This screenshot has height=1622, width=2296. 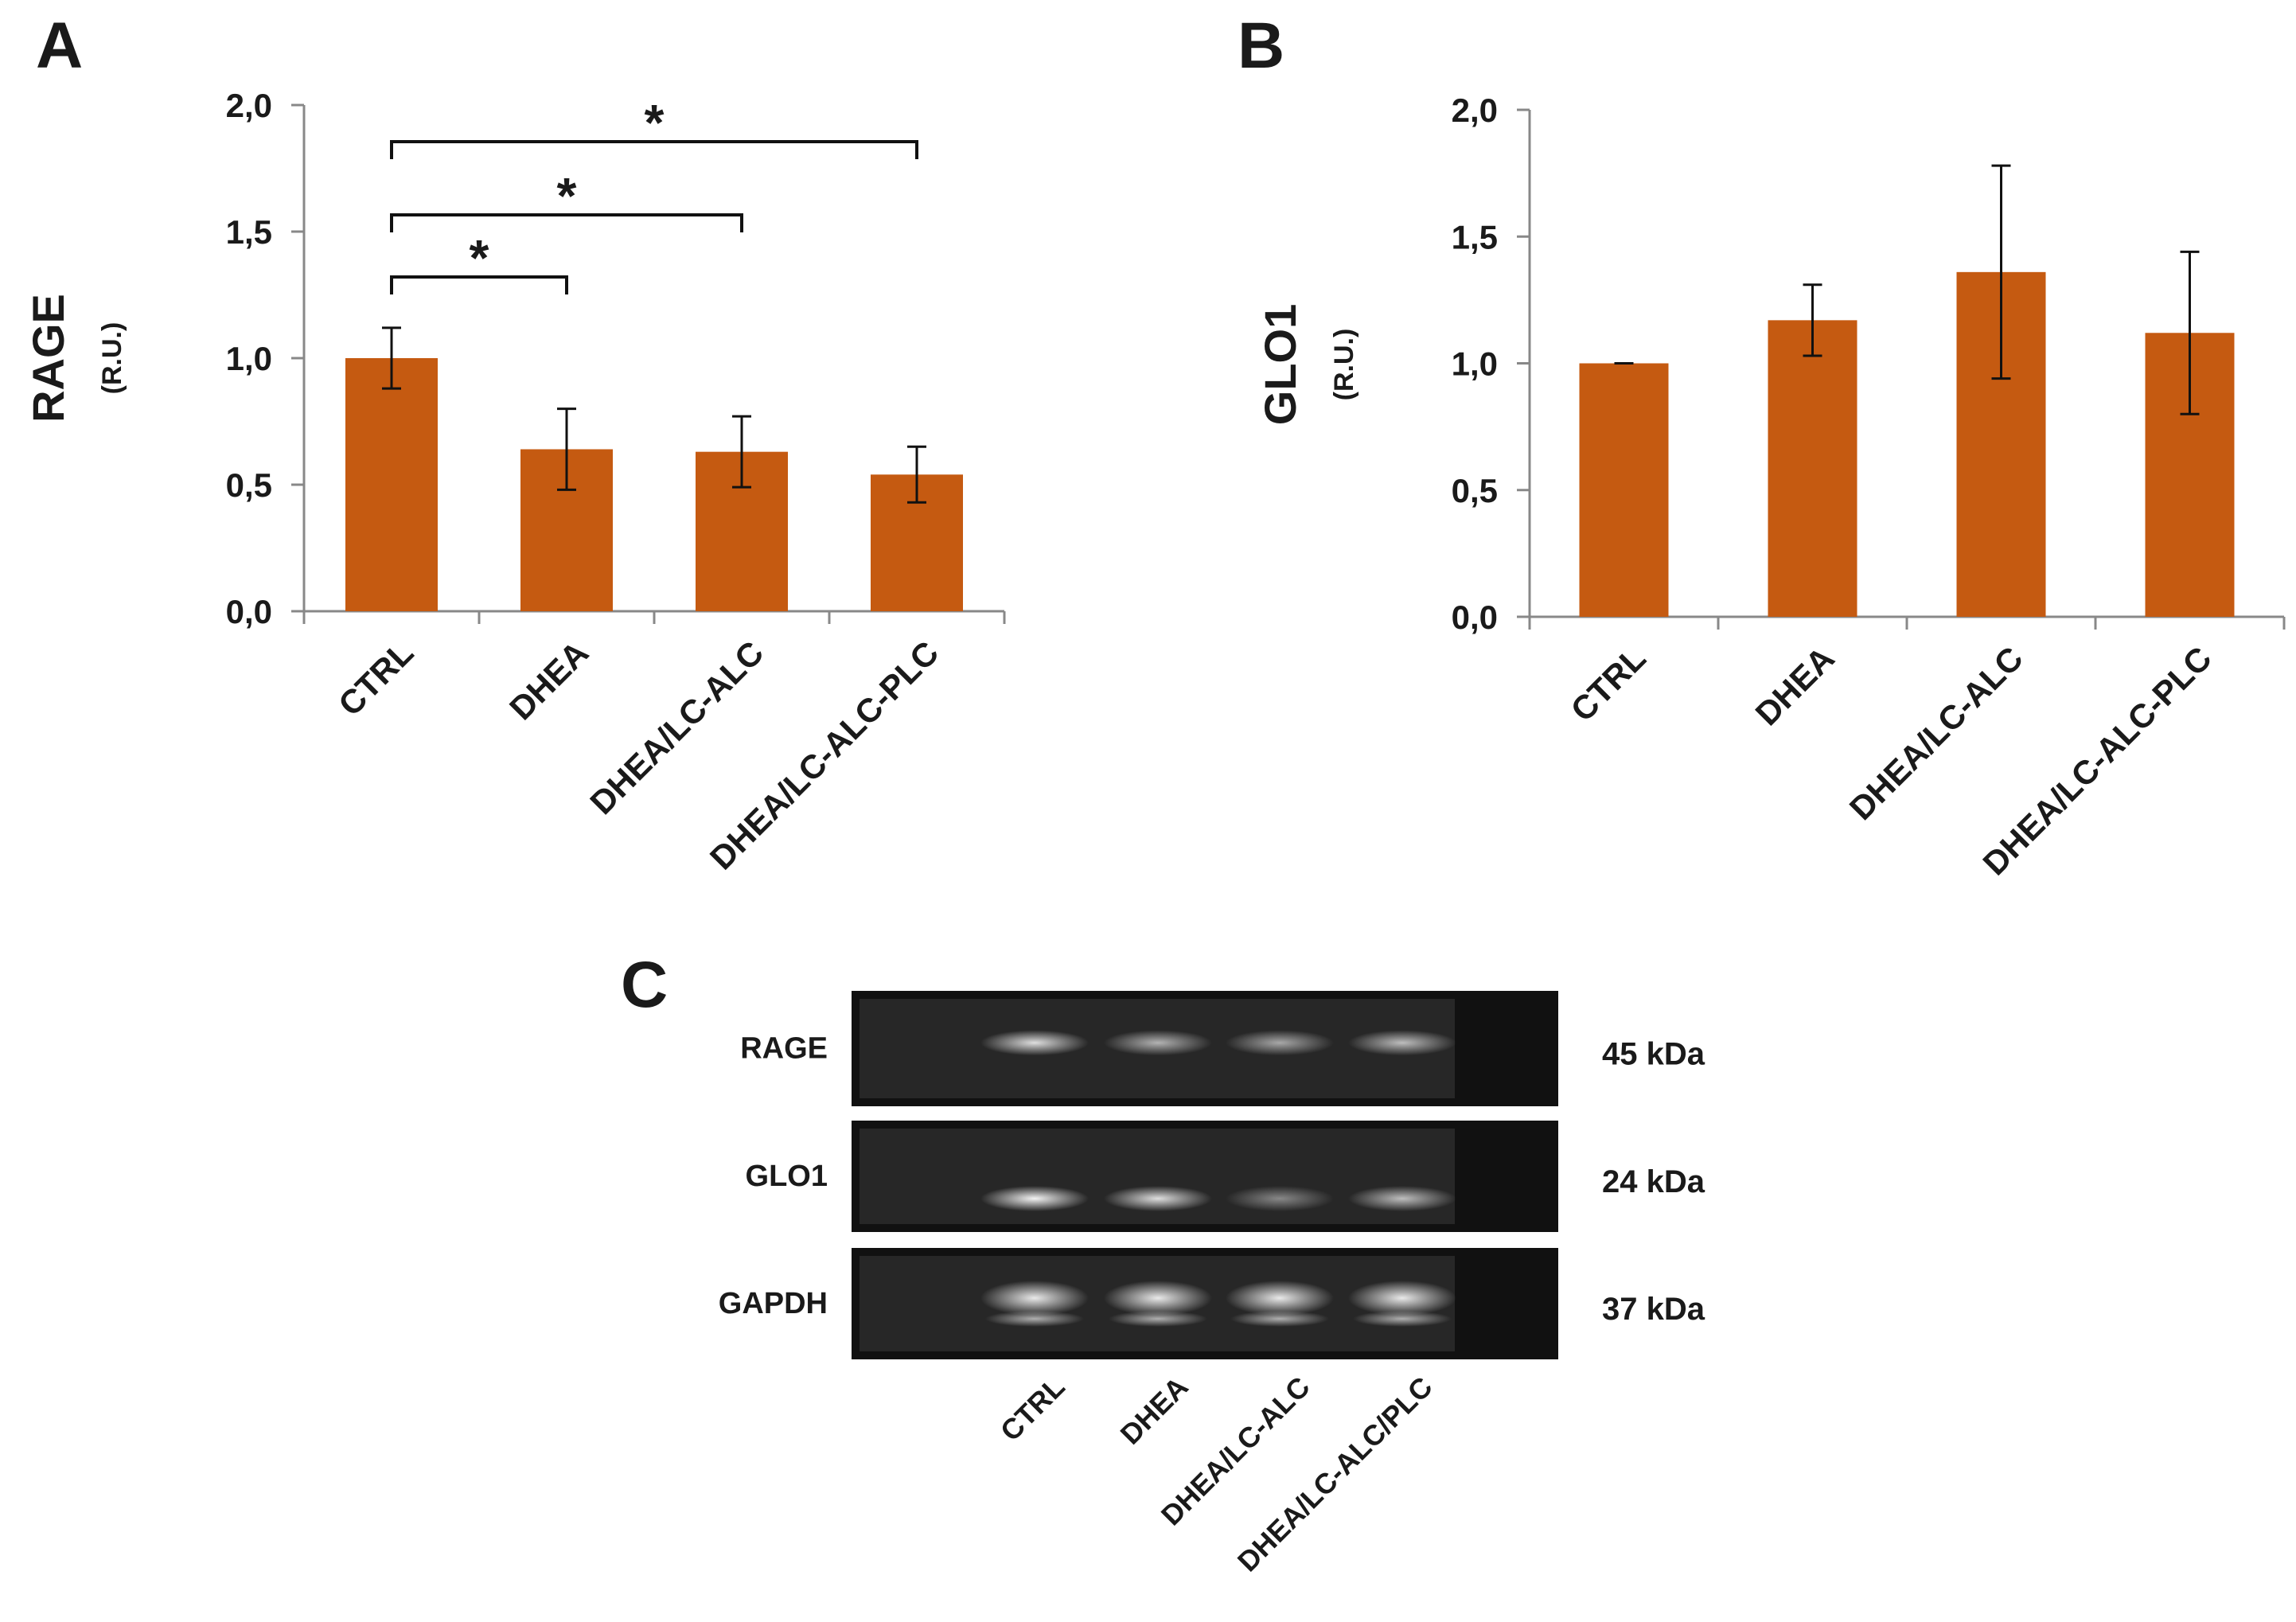 What do you see at coordinates (376, 679) in the screenshot?
I see `chart-a-category-label: CTRL` at bounding box center [376, 679].